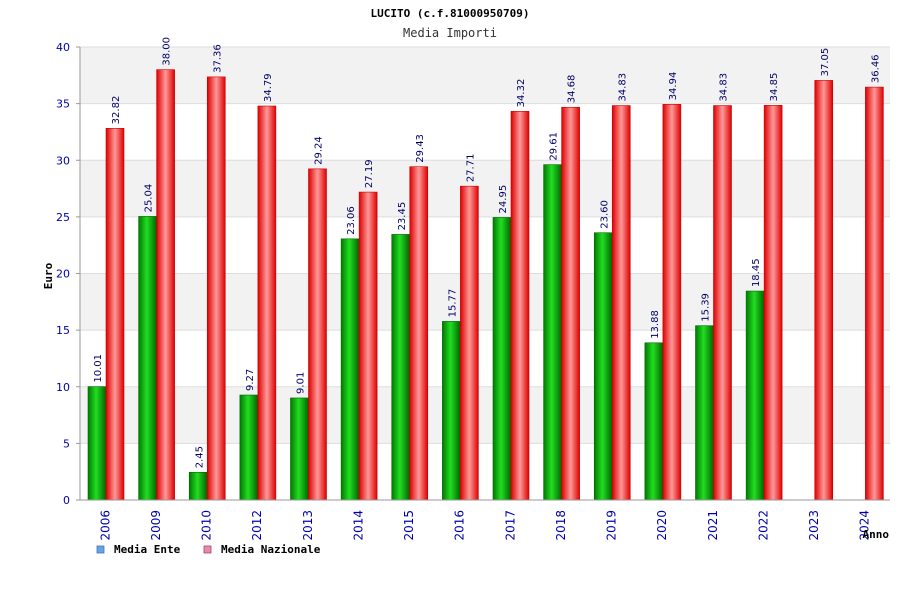 Image resolution: width=900 pixels, height=600 pixels. Describe the element at coordinates (713, 525) in the screenshot. I see `x-tick-label: 2021` at that location.